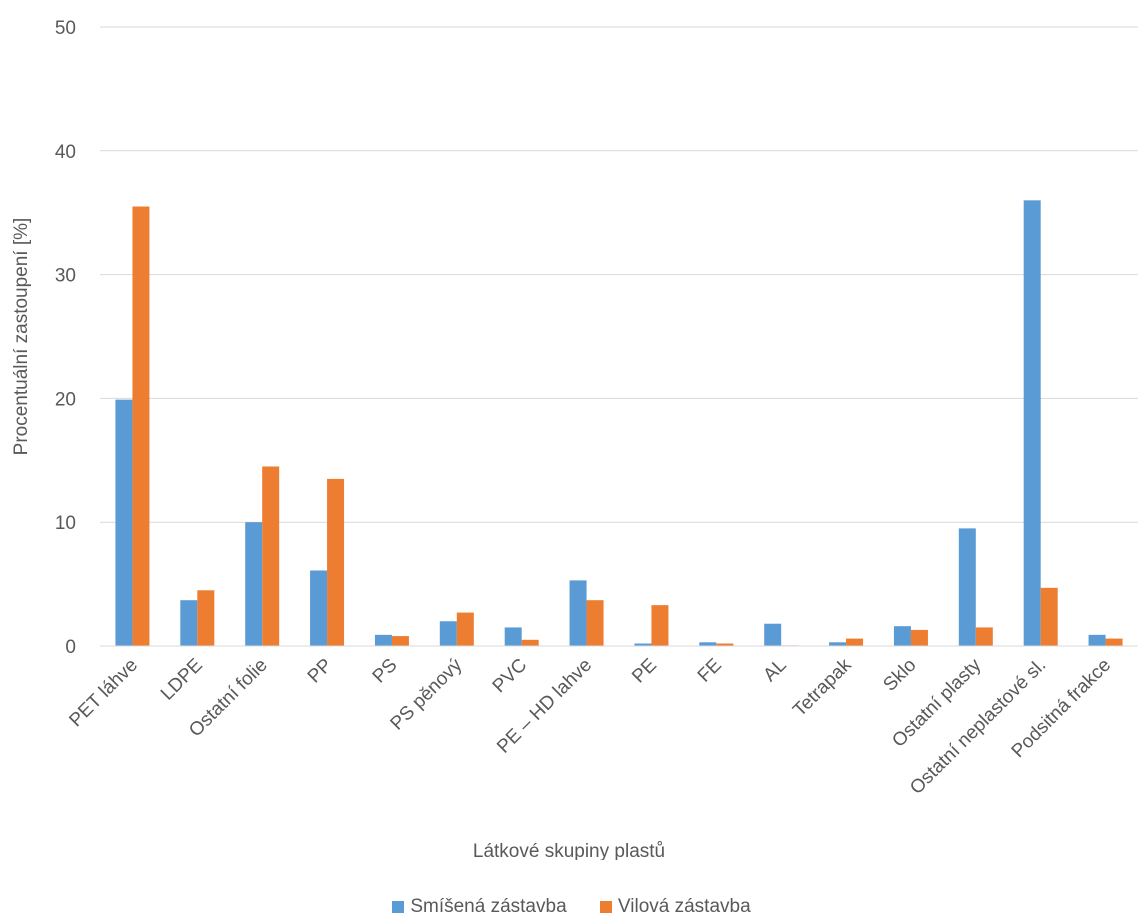 The width and height of the screenshot is (1143, 920). Describe the element at coordinates (488, 906) in the screenshot. I see `legend-label-smisena: Smíšená zástavba` at that location.